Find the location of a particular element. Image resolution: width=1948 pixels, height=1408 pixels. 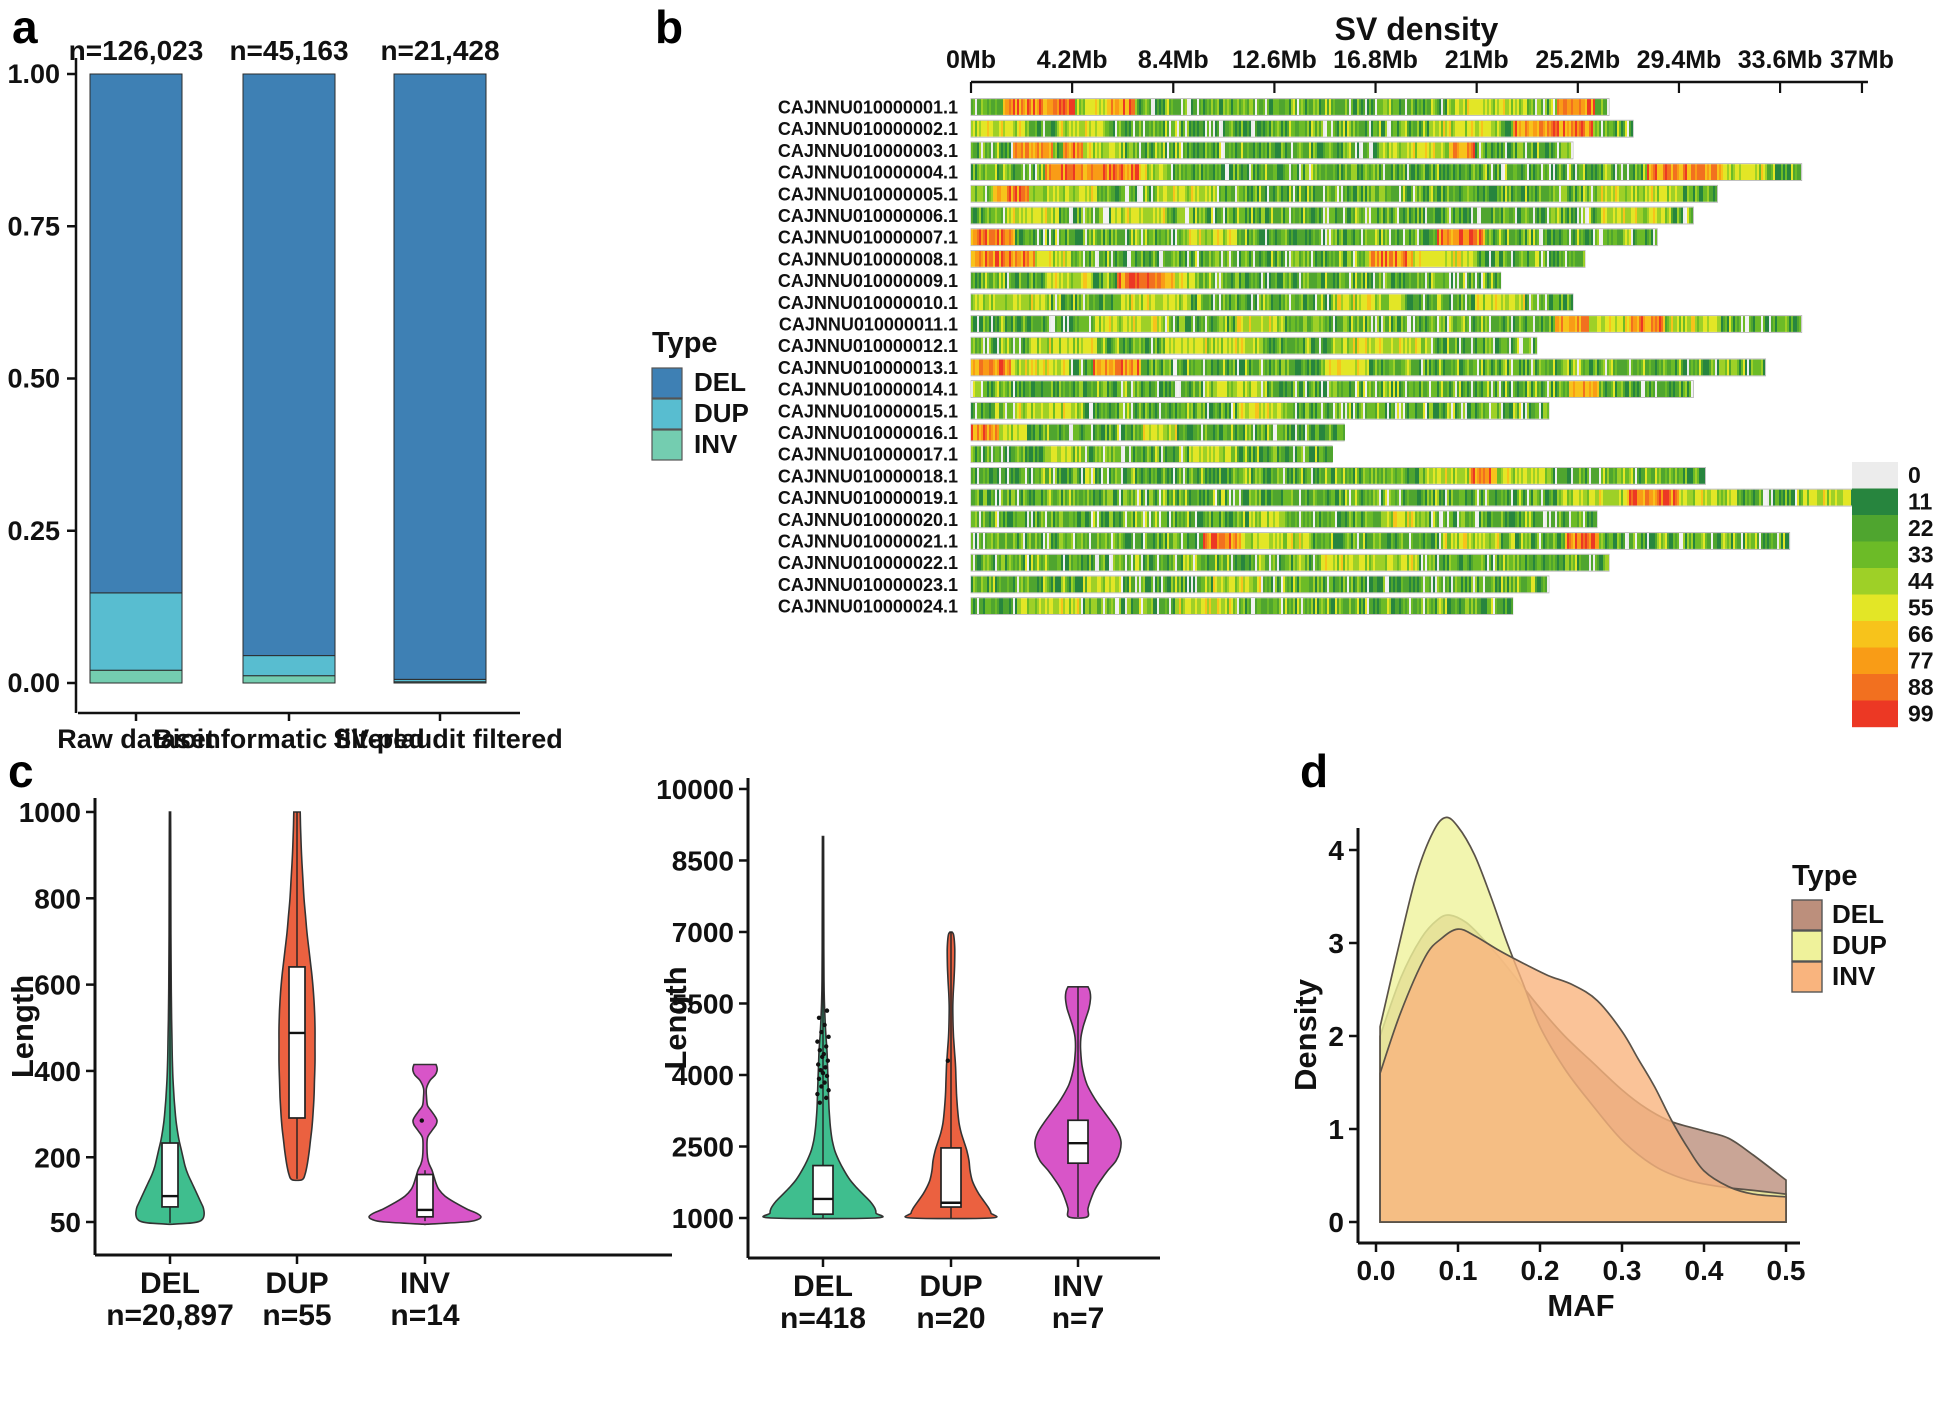

colorbar-label: 55 is located at coordinates (1921, 608).